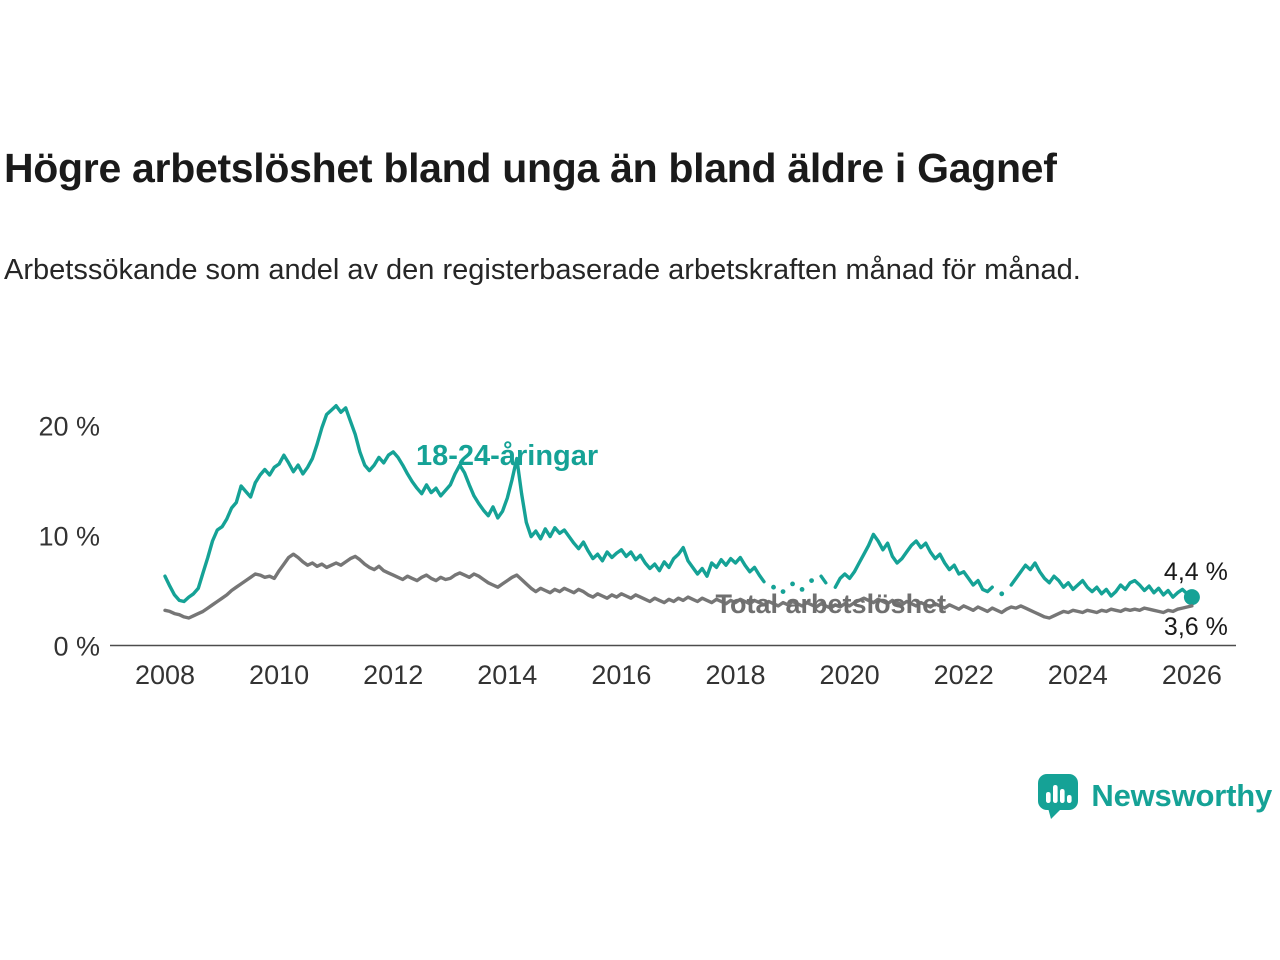  Describe the element at coordinates (165, 675) in the screenshot. I see `x-axis-tick-label: 2008` at that location.